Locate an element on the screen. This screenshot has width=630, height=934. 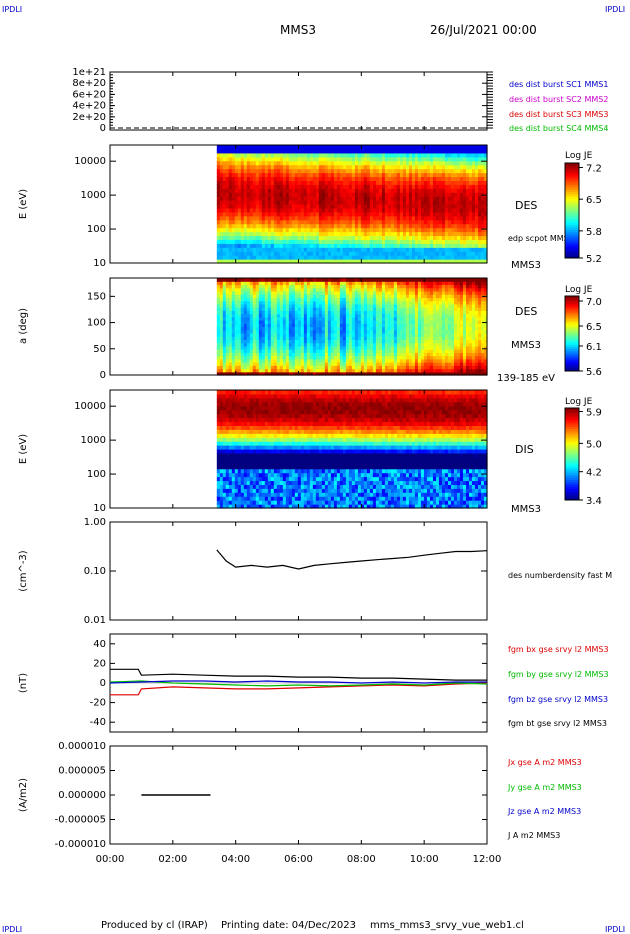
des-energy-colorbar-swatch is located at coordinates (572, 176).